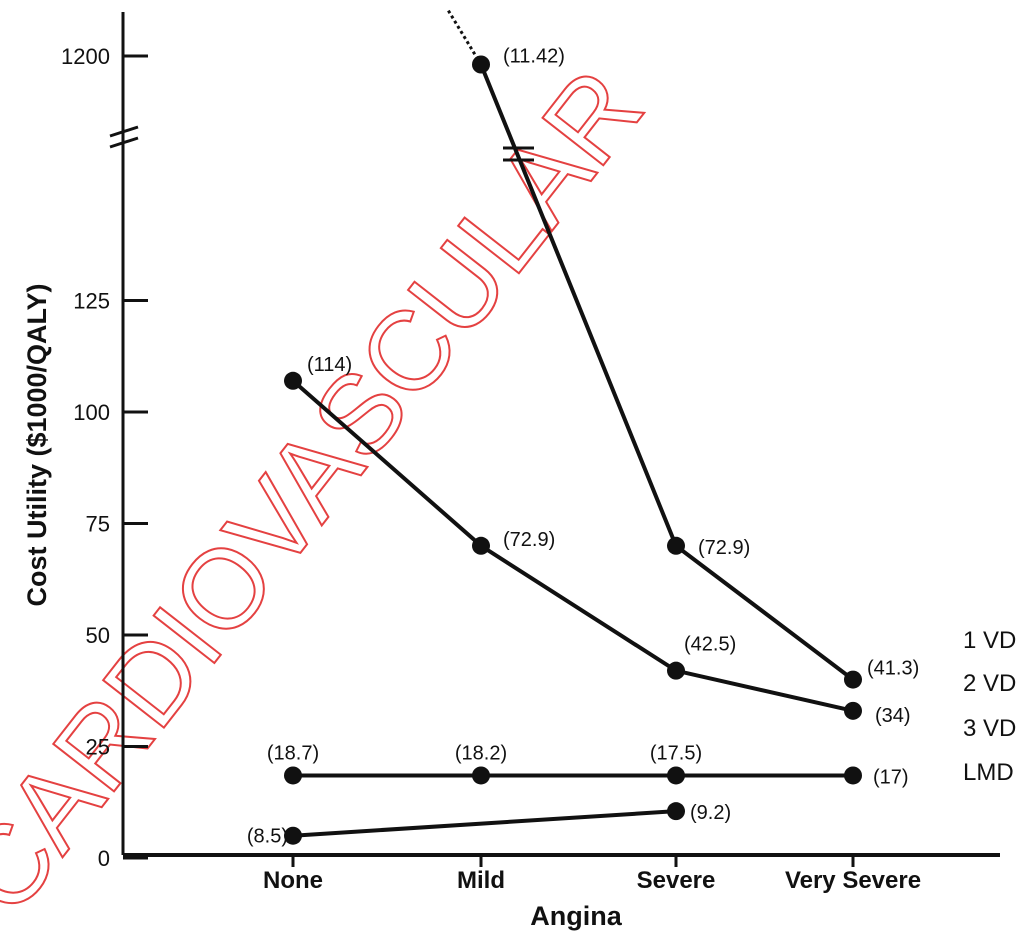  Describe the element at coordinates (893, 716) in the screenshot. I see `data-label: (34)` at that location.